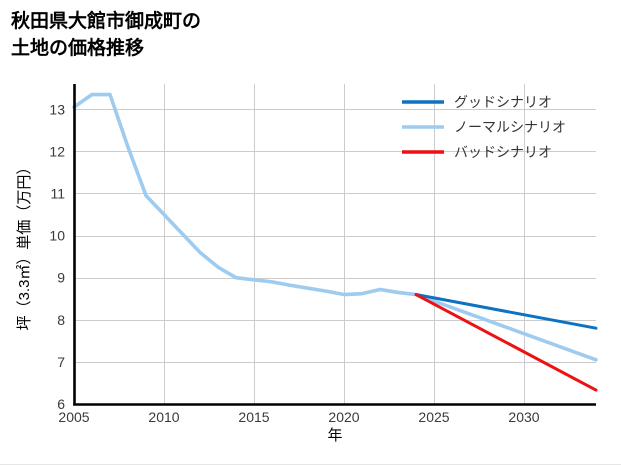 This screenshot has height=465, width=621. Describe the element at coordinates (24, 245) in the screenshot. I see `y-axis-title: 坪（3.3㎡）単価（万円）` at that location.